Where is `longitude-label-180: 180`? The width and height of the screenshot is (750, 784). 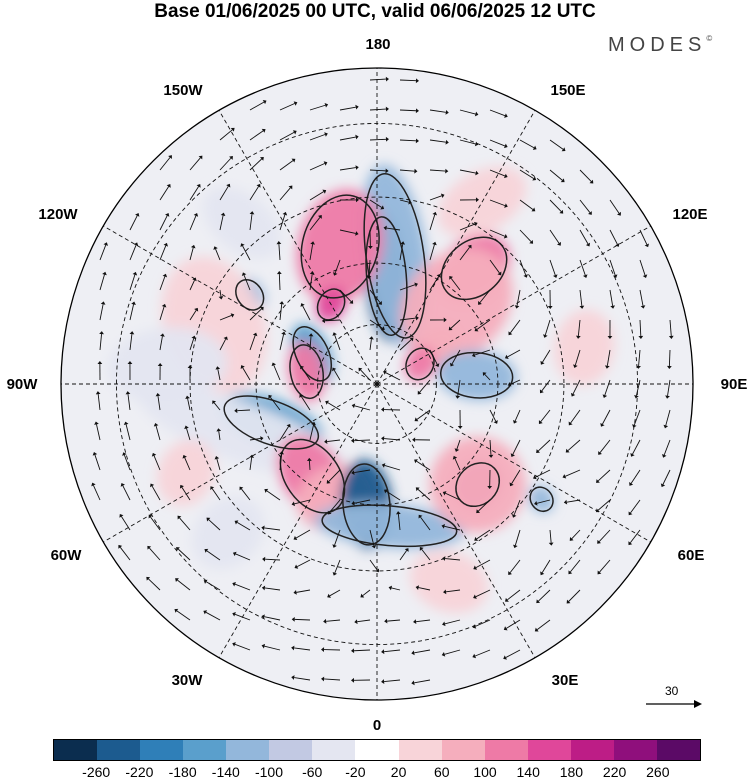 longitude-label-180: 180 is located at coordinates (377, 45).